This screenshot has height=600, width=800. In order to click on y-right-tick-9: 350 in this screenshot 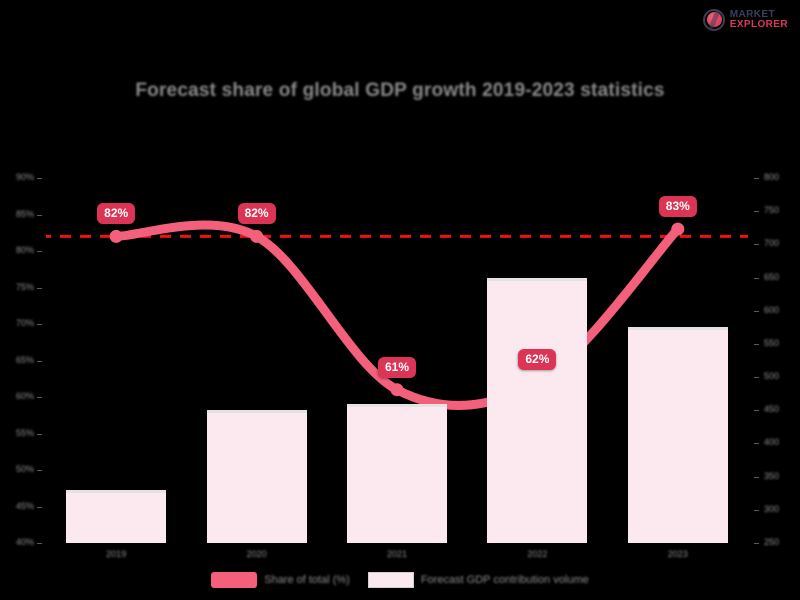, I will do `click(772, 475)`.